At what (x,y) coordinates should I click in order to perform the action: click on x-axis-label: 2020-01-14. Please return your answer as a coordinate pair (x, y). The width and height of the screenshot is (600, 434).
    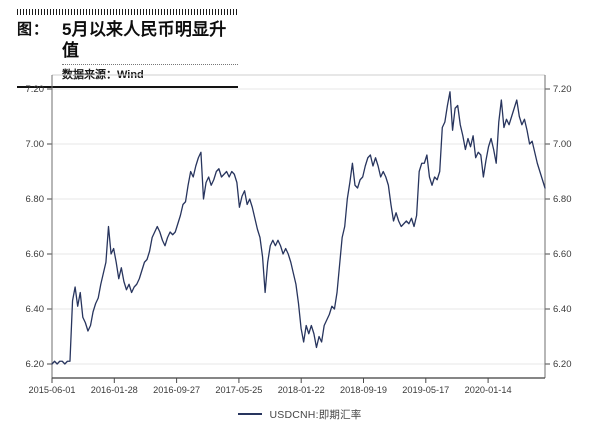
    Looking at the image, I should click on (488, 390).